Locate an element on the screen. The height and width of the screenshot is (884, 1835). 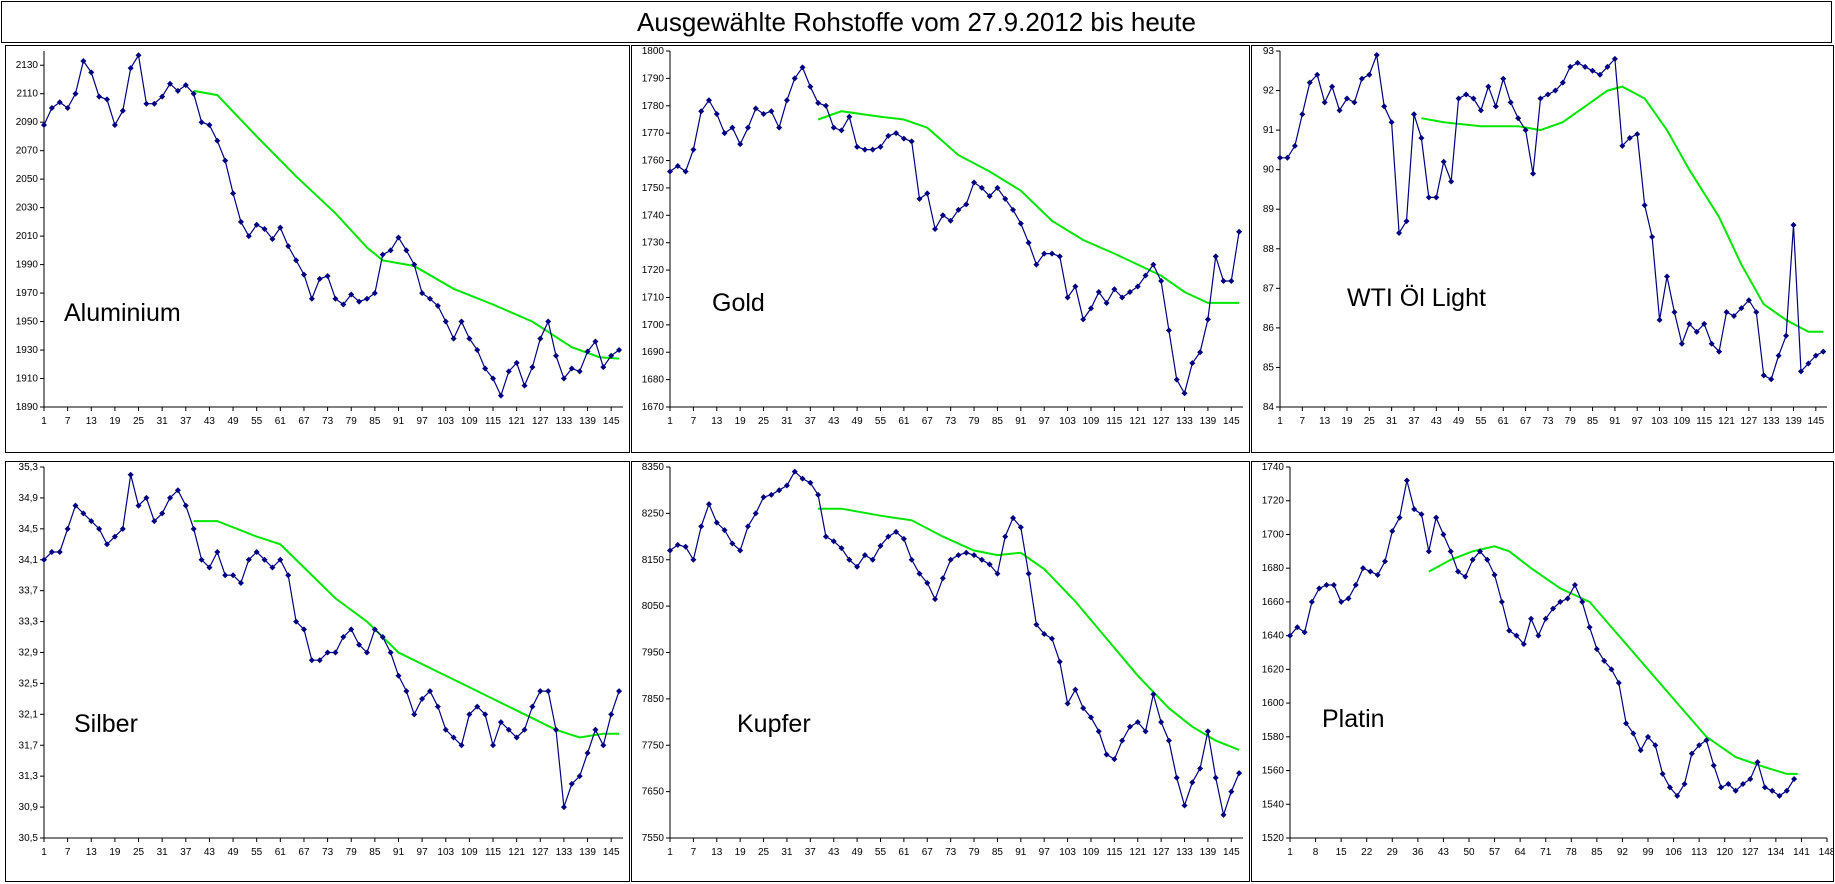
y-tick-label: 8250 is located at coordinates (653, 513).